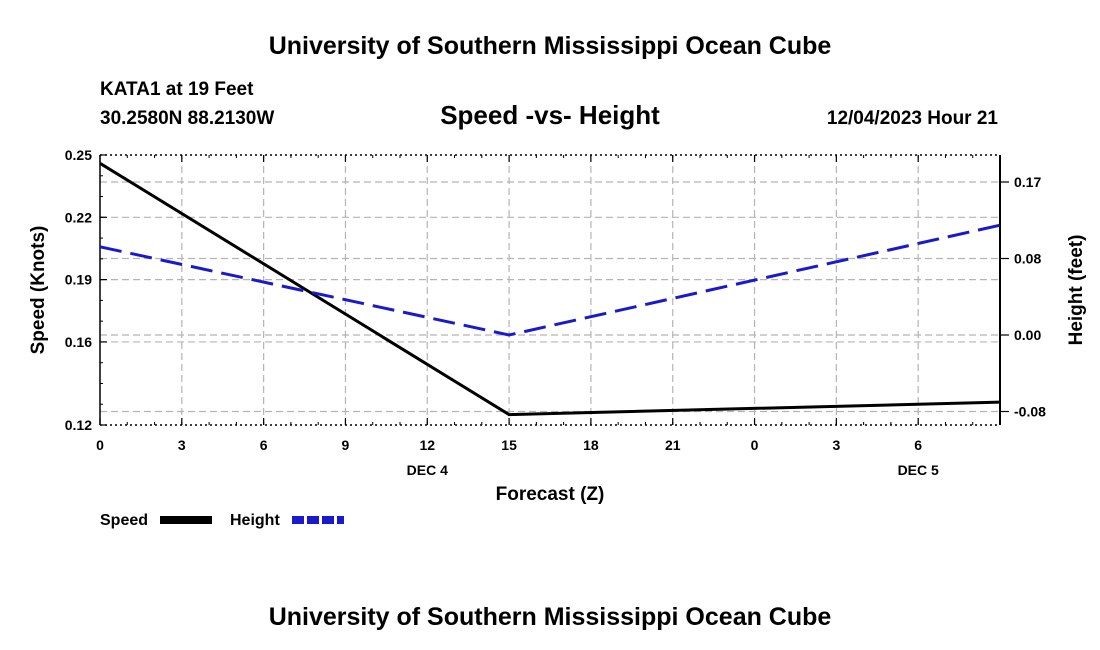 The image size is (1100, 650). I want to click on y2-axis-label: Height (feet), so click(1076, 290).